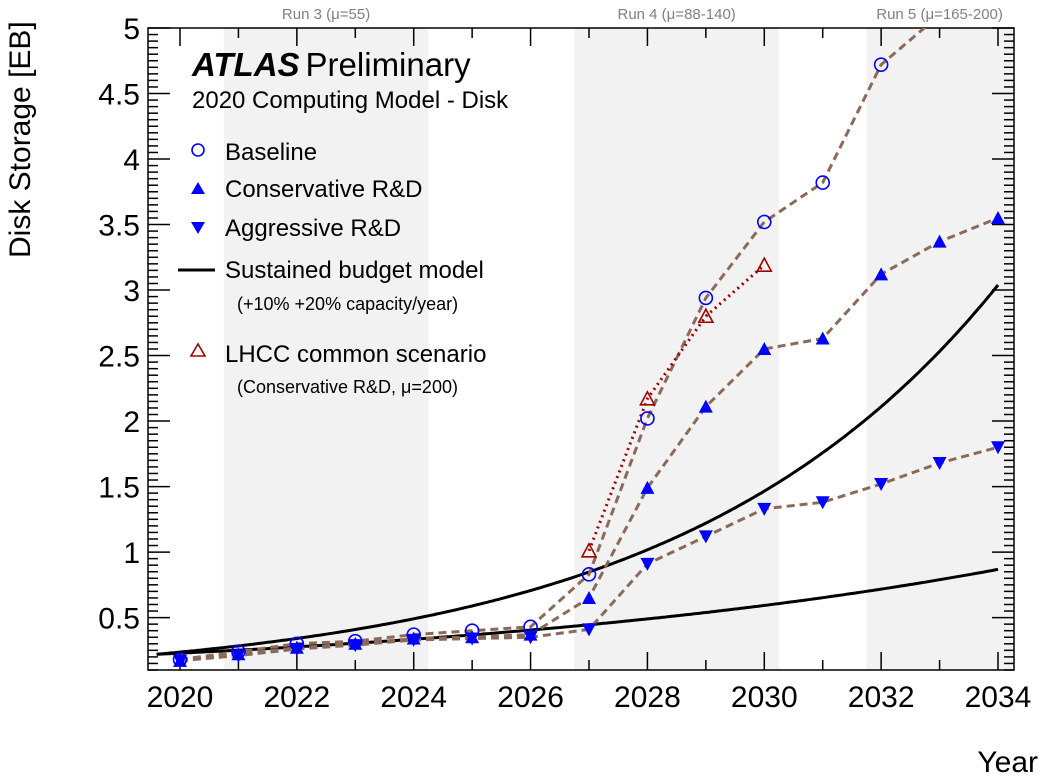 The width and height of the screenshot is (1044, 782). I want to click on run-label-5: Run 5 (μ=165-200), so click(939, 14).